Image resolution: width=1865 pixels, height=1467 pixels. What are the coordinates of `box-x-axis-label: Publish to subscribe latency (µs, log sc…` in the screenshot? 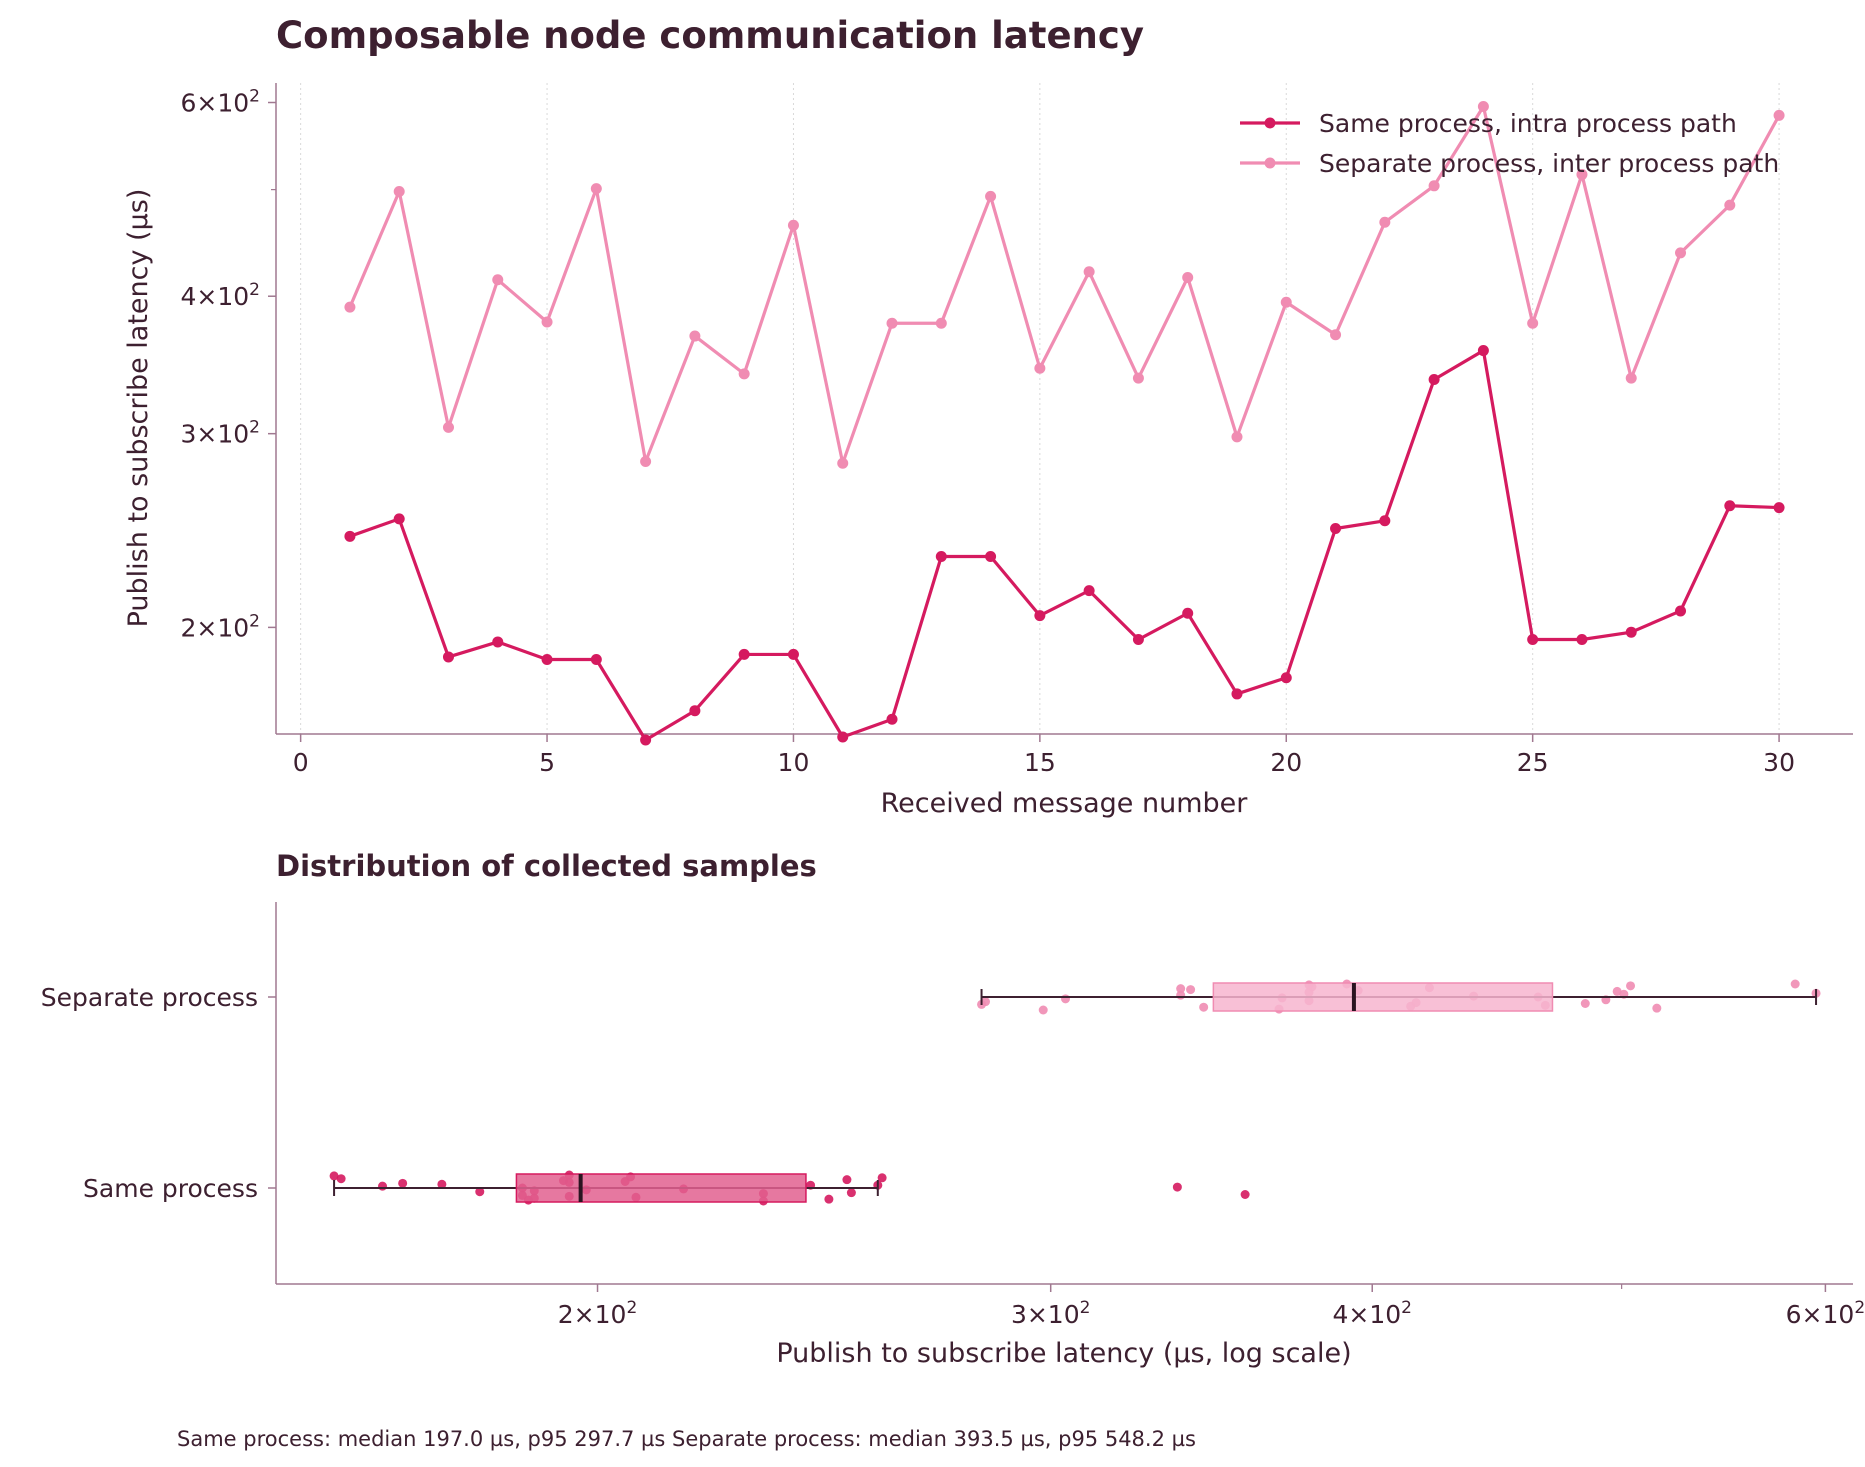 It's located at (1063, 1353).